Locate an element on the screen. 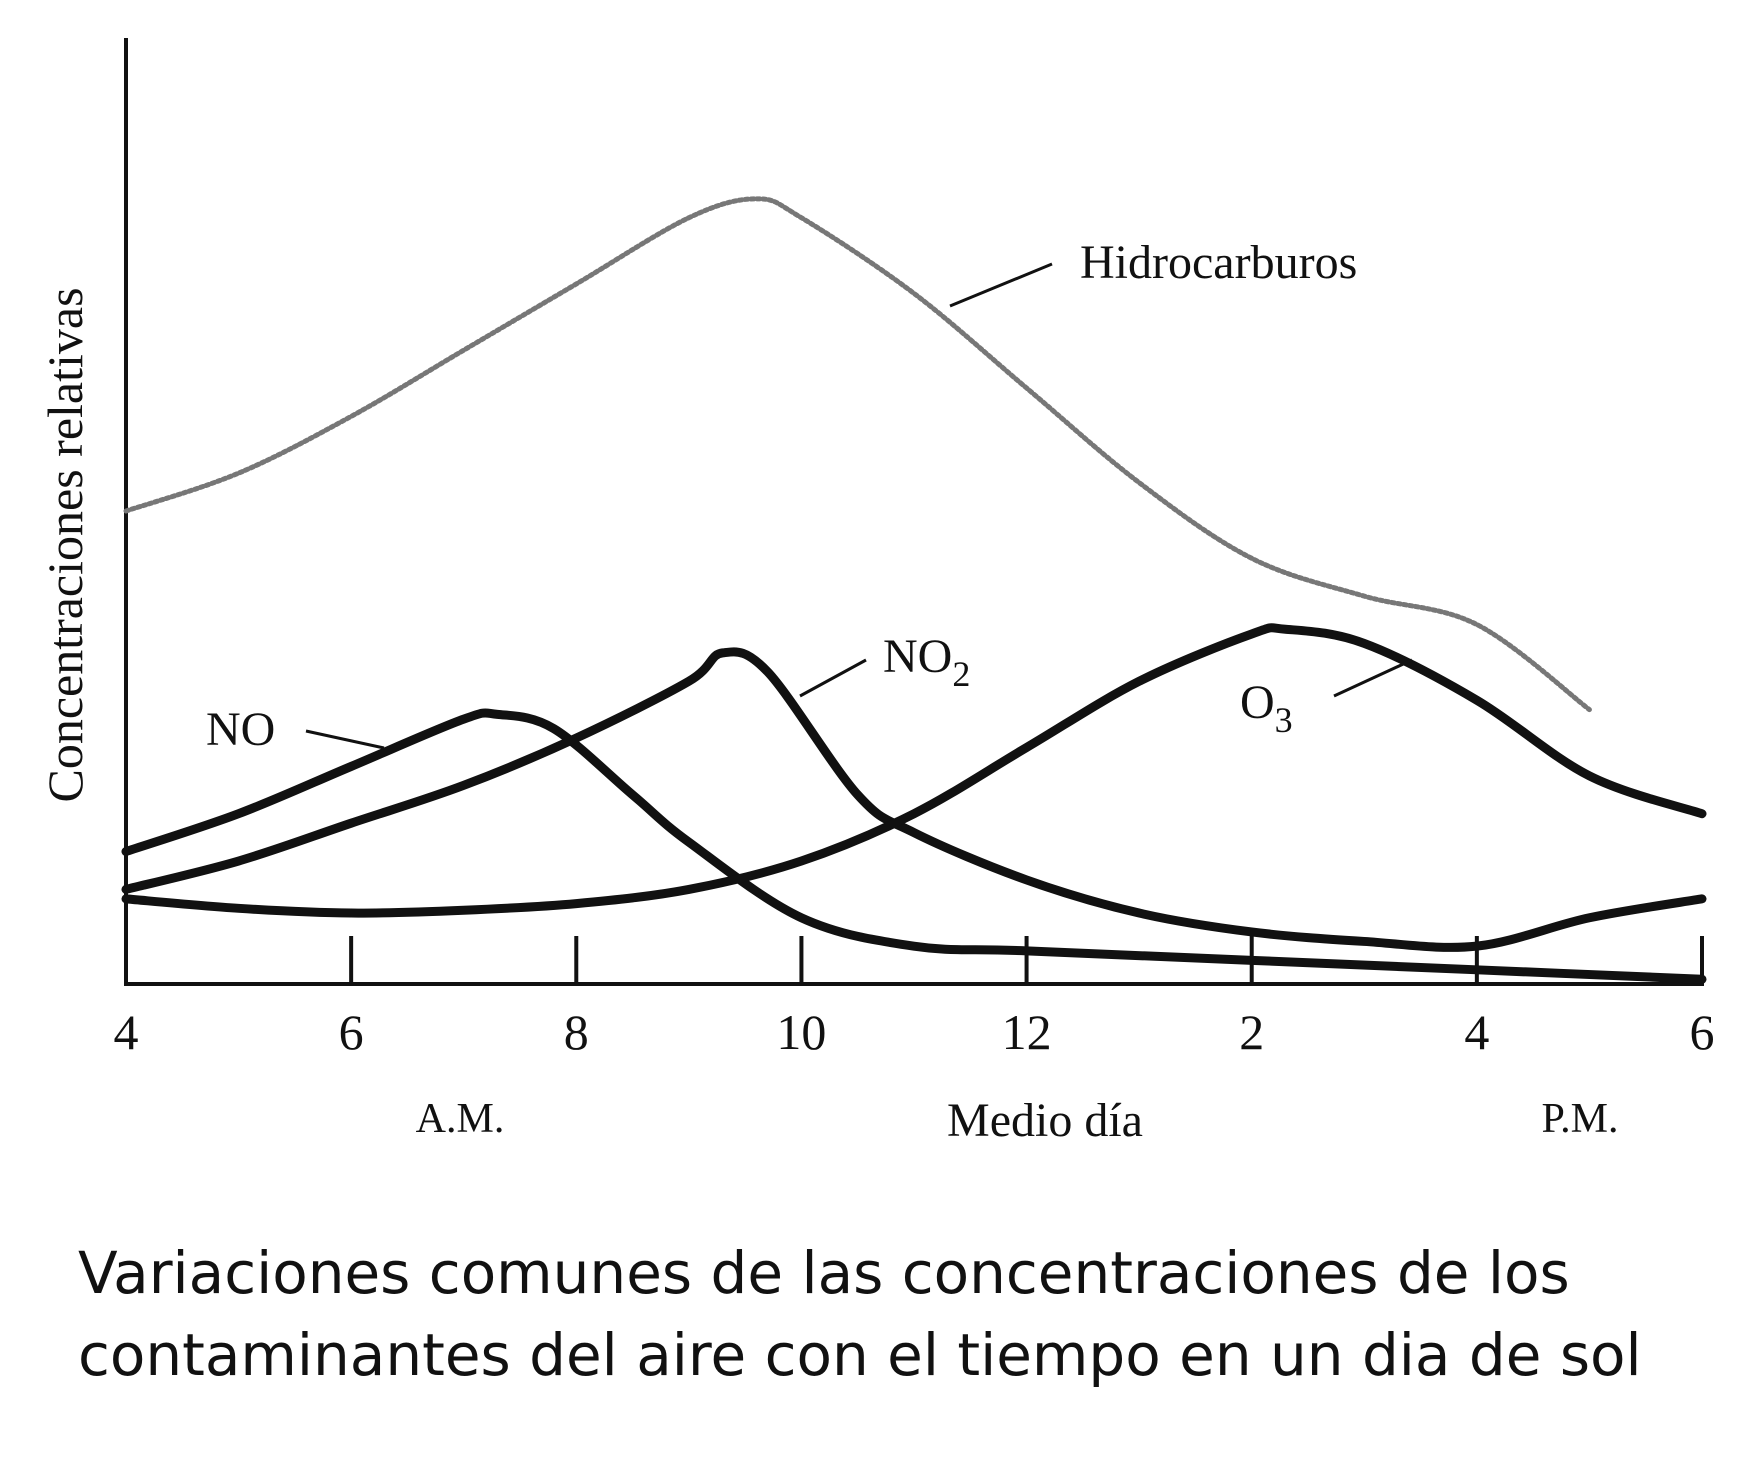 This screenshot has width=1748, height=1470. x-axis-label: Medio día is located at coordinates (1045, 1120).